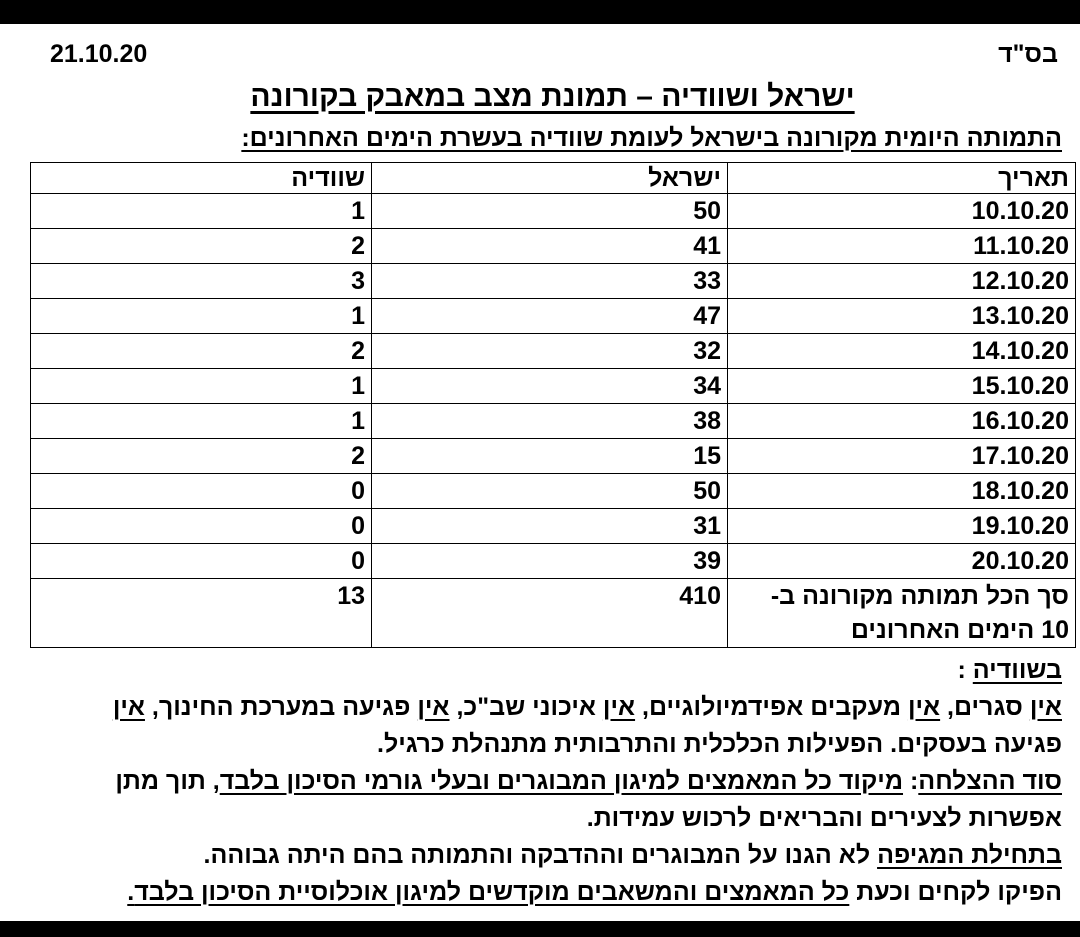  Describe the element at coordinates (901, 491) in the screenshot. I see `cell-date: 18.10.20` at that location.